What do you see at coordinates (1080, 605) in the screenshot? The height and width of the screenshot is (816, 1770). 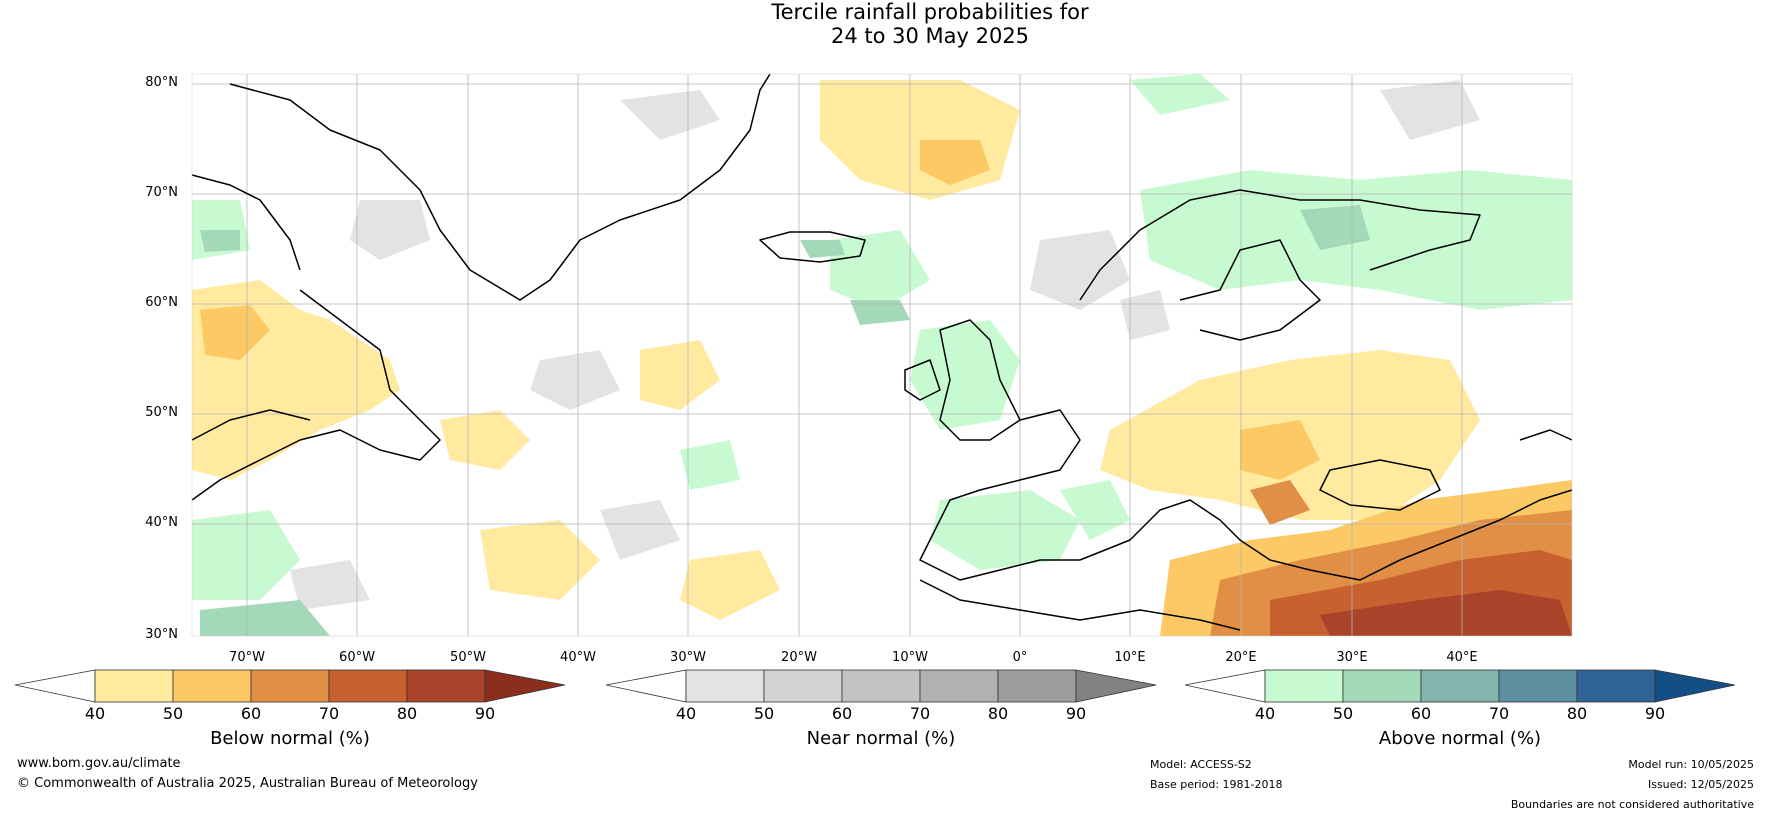 I see `africa-north-coast` at bounding box center [1080, 605].